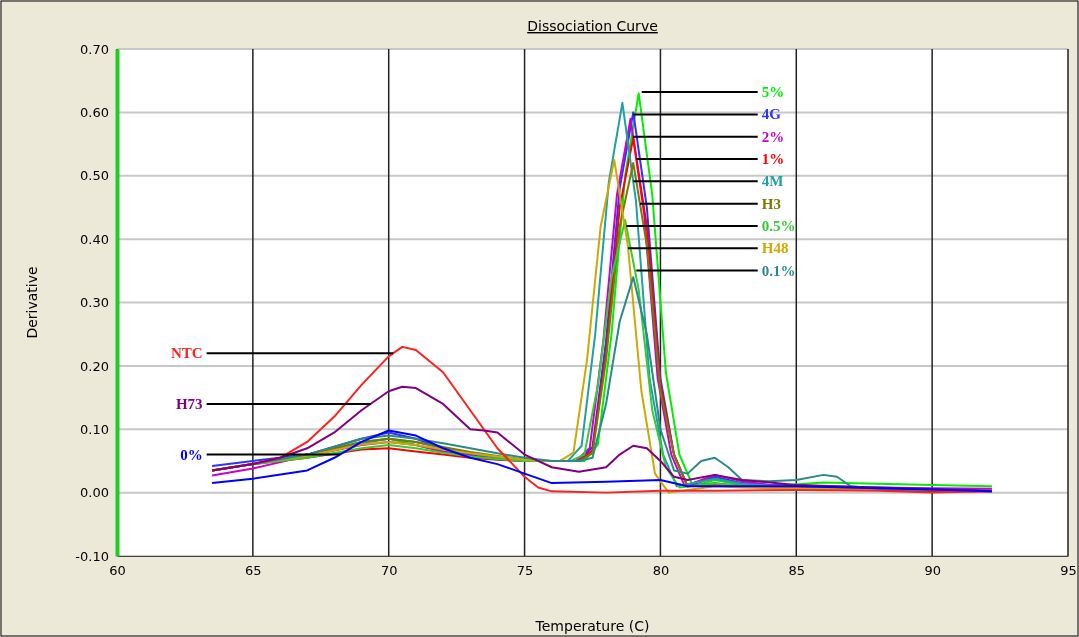  What do you see at coordinates (525, 571) in the screenshot?
I see `x-tick-label: 75` at bounding box center [525, 571].